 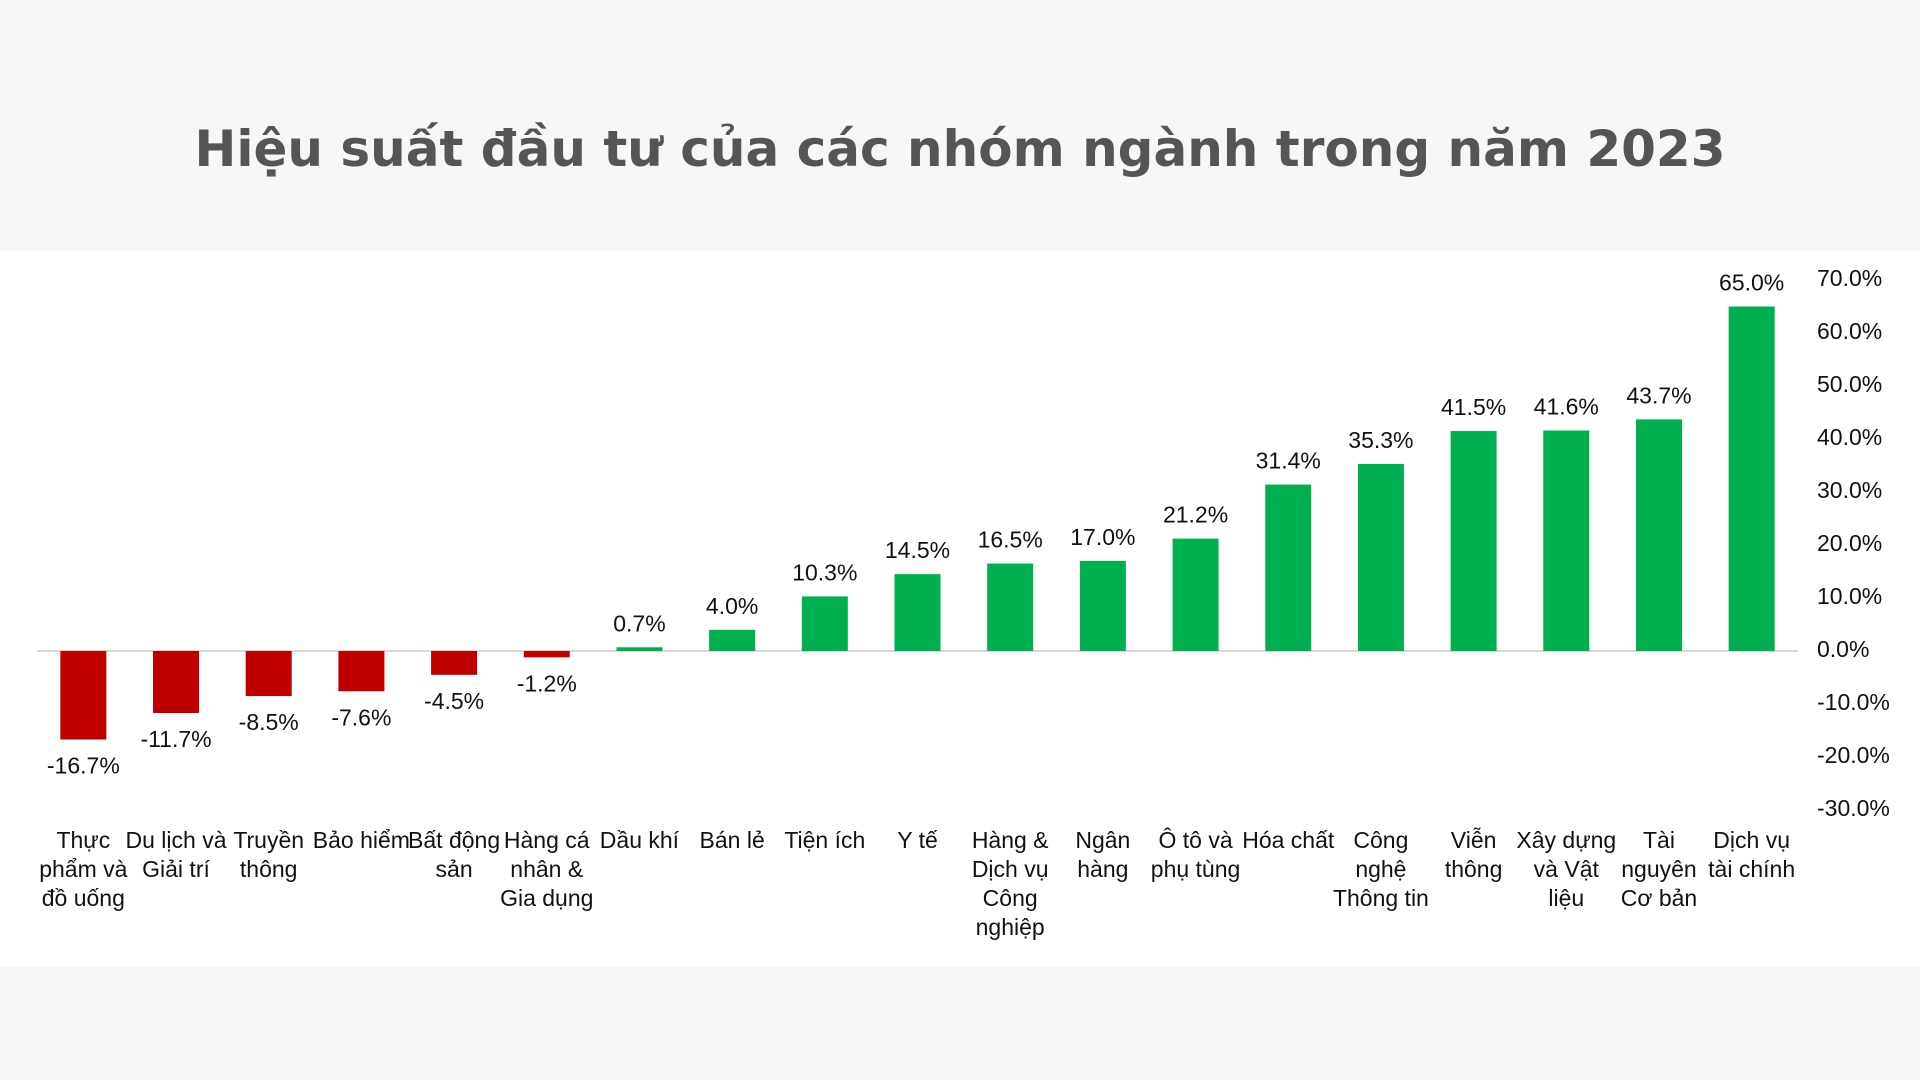 What do you see at coordinates (361, 717) in the screenshot?
I see `value-label: -7.6%` at bounding box center [361, 717].